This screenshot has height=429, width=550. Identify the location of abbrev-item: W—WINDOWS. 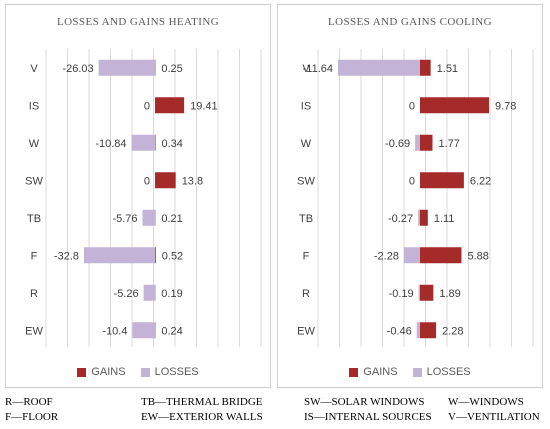
(486, 402).